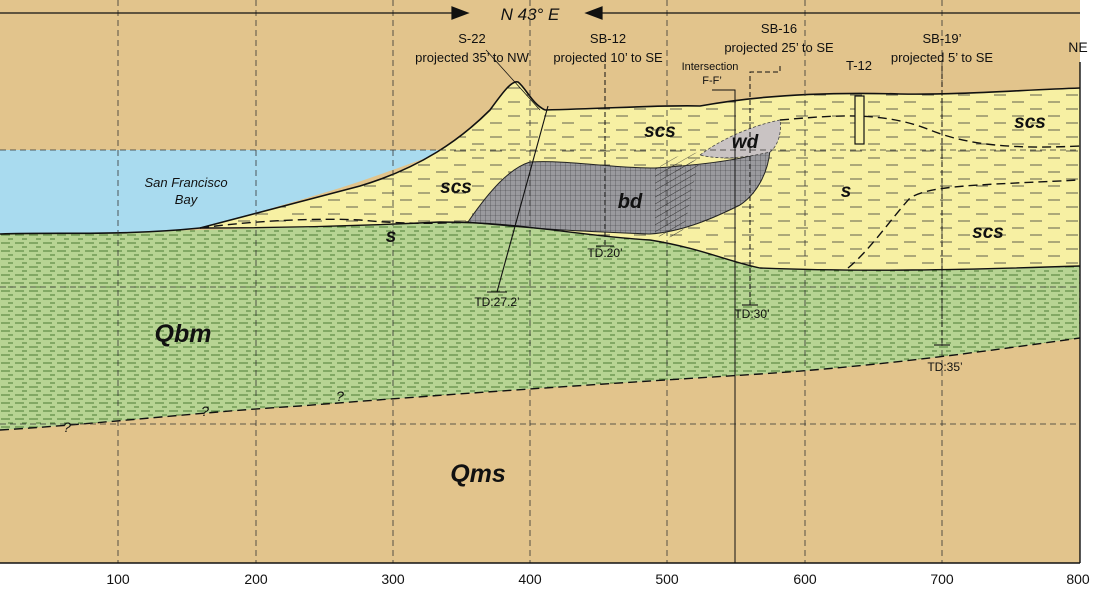  Describe the element at coordinates (472, 57) in the screenshot. I see `boring-s22-note: projected 35’ to NW` at that location.